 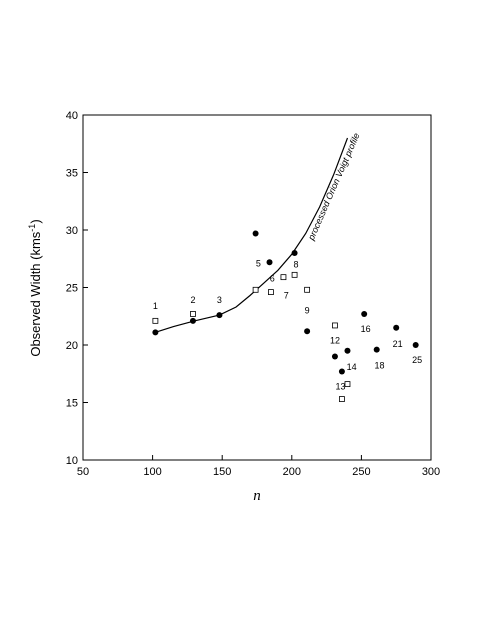 I want to click on x-tick-label: 250, so click(x=361, y=472).